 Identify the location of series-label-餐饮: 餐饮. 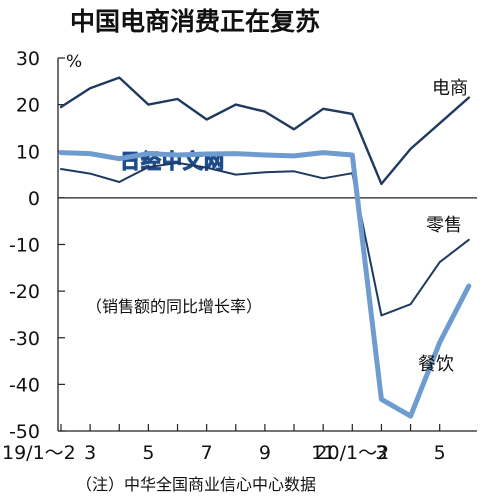
(436, 364).